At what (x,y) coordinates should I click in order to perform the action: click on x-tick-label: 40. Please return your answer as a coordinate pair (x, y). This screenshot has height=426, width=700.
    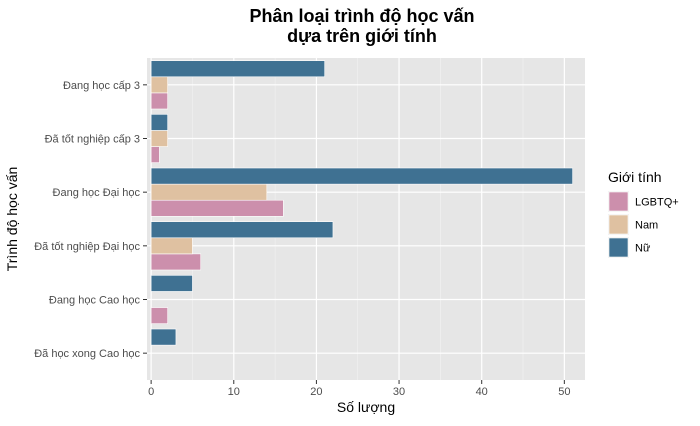
    Looking at the image, I should click on (482, 392).